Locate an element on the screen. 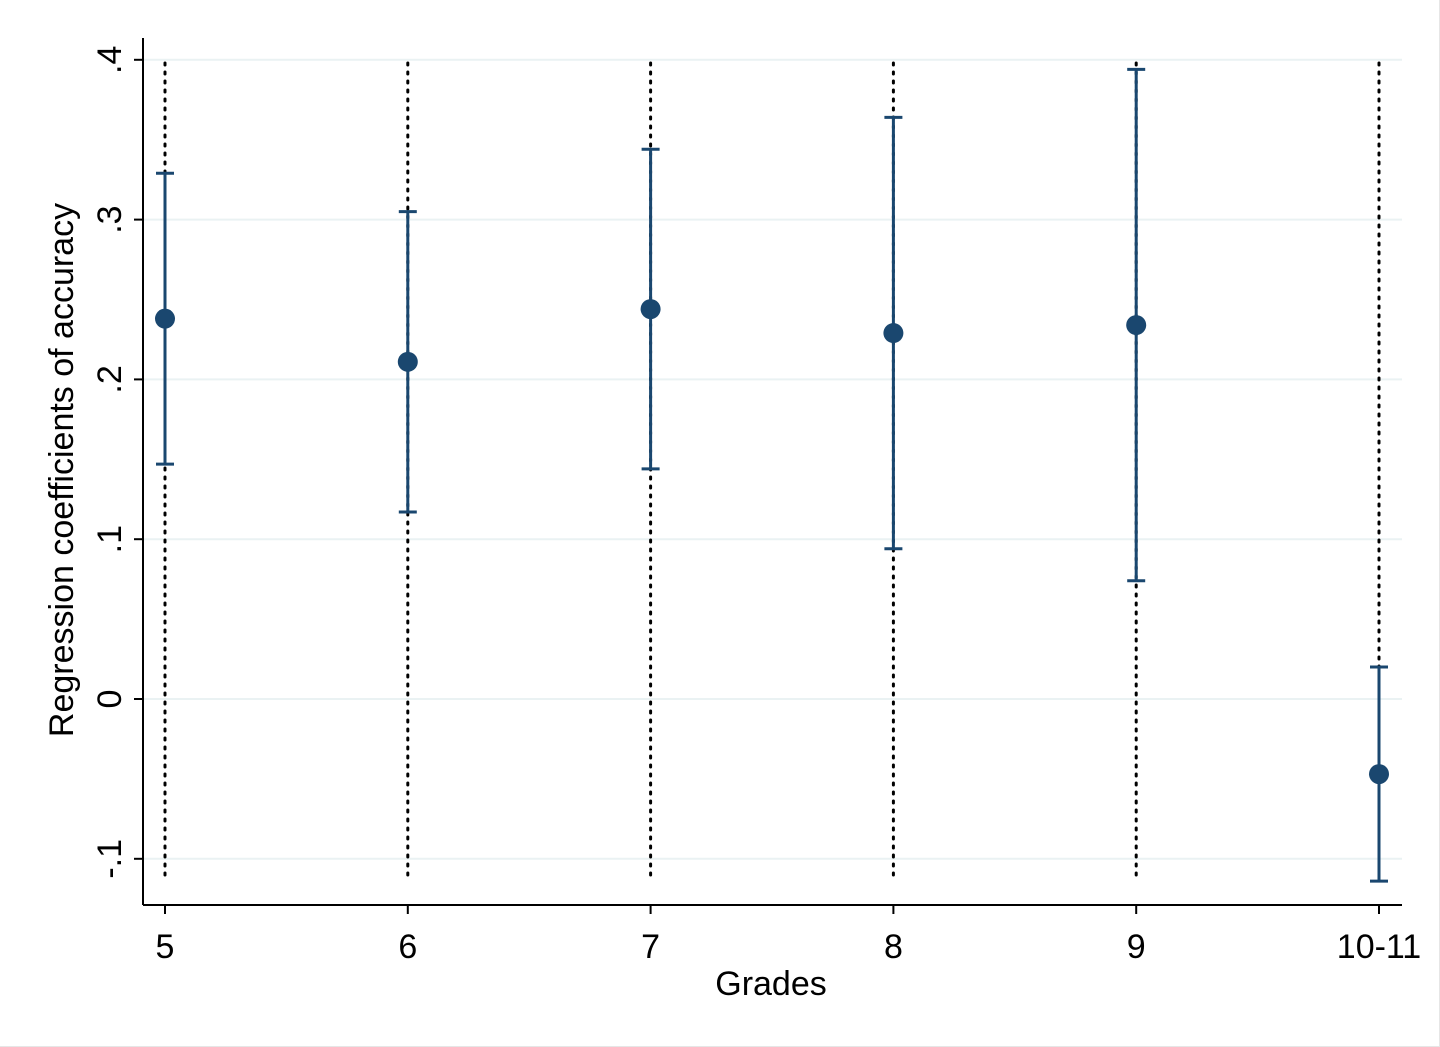 This screenshot has width=1440, height=1047. y-tick-label: .2 is located at coordinates (110, 379).